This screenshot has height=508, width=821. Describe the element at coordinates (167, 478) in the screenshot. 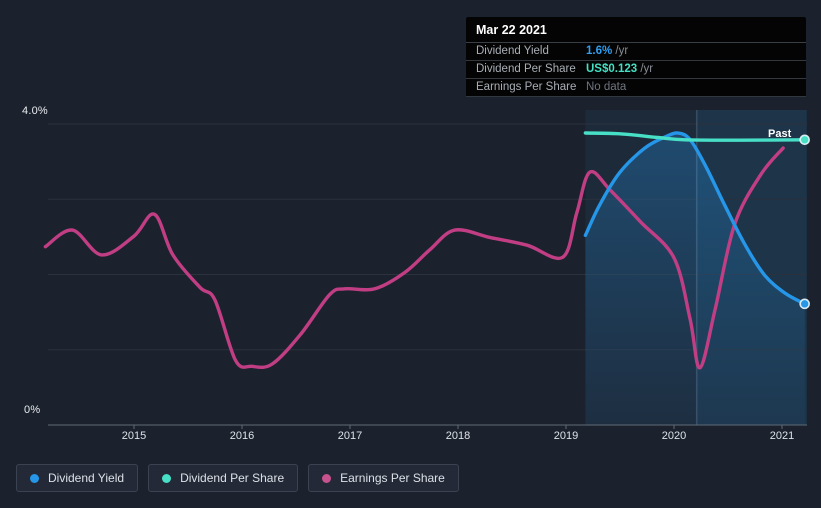

I see `dividend-per-share-dot-icon` at that location.